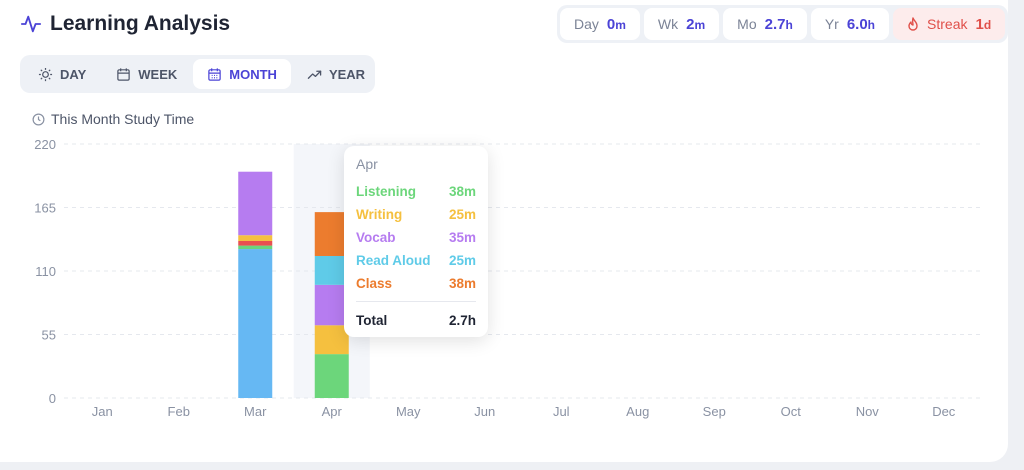 This screenshot has height=470, width=1024. What do you see at coordinates (747, 24) in the screenshot?
I see `stat-month-label: Mo` at bounding box center [747, 24].